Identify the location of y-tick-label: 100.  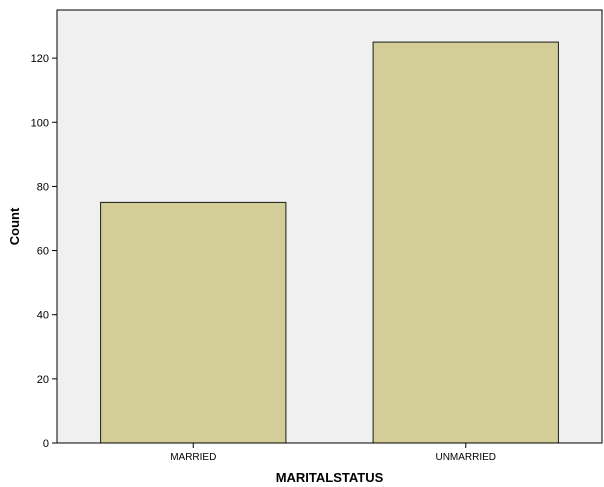
(40, 123).